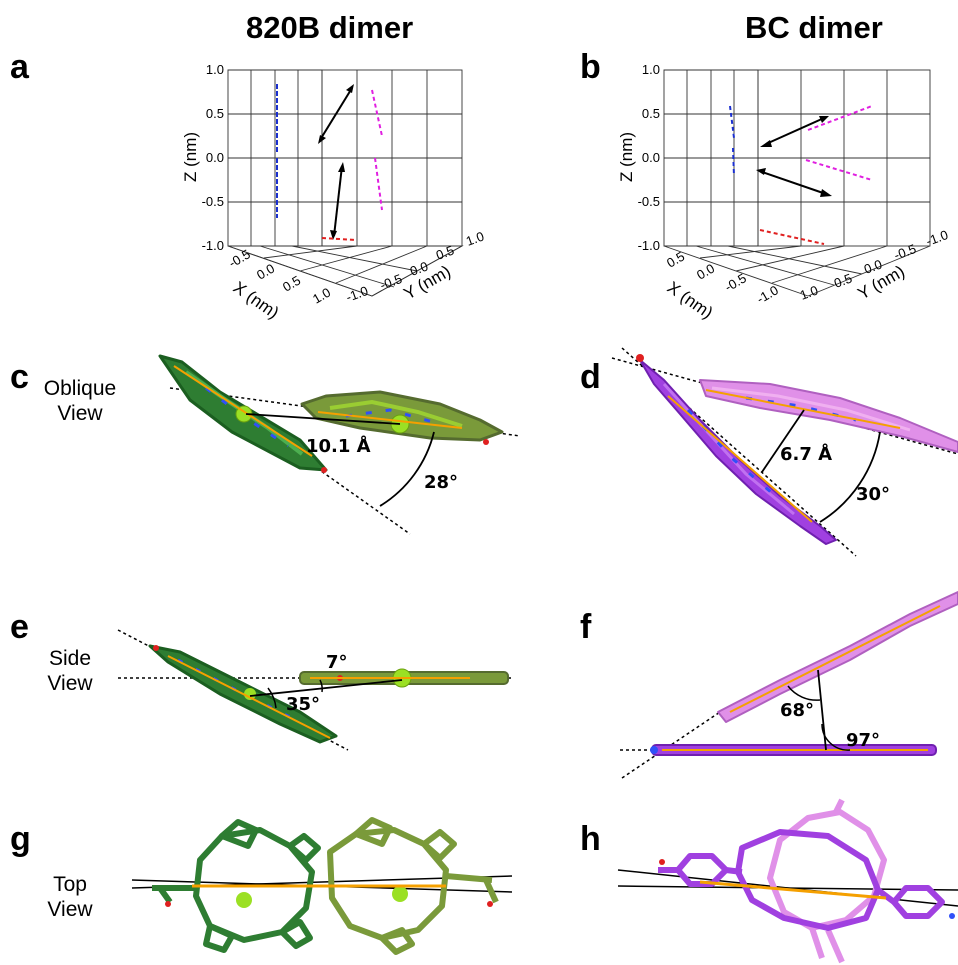 The height and width of the screenshot is (965, 958). I want to click on column-title-820b: 820B dimer, so click(330, 27).